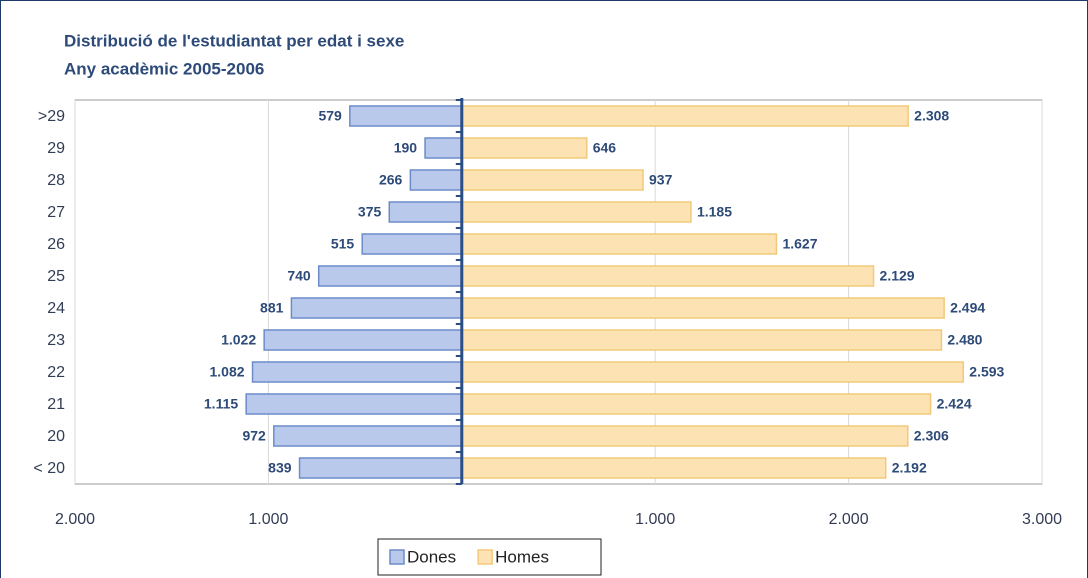 The height and width of the screenshot is (578, 1088). What do you see at coordinates (661, 180) in the screenshot?
I see `value-label: 937` at bounding box center [661, 180].